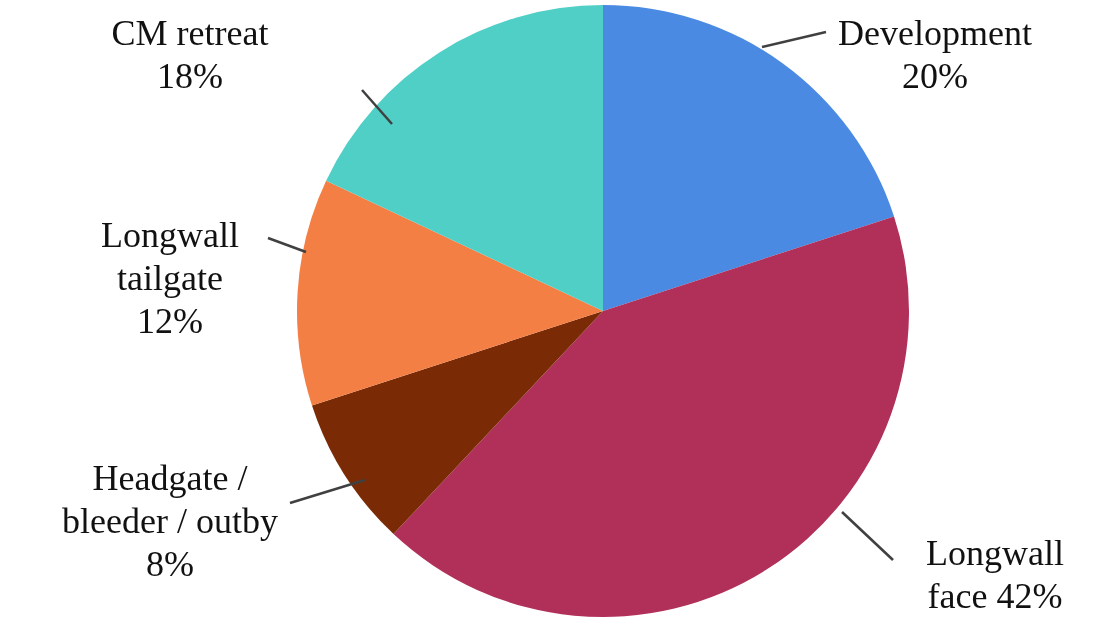 Image resolution: width=1102 pixels, height=619 pixels. What do you see at coordinates (190, 33) in the screenshot?
I see `slice-label: CM retreat` at bounding box center [190, 33].